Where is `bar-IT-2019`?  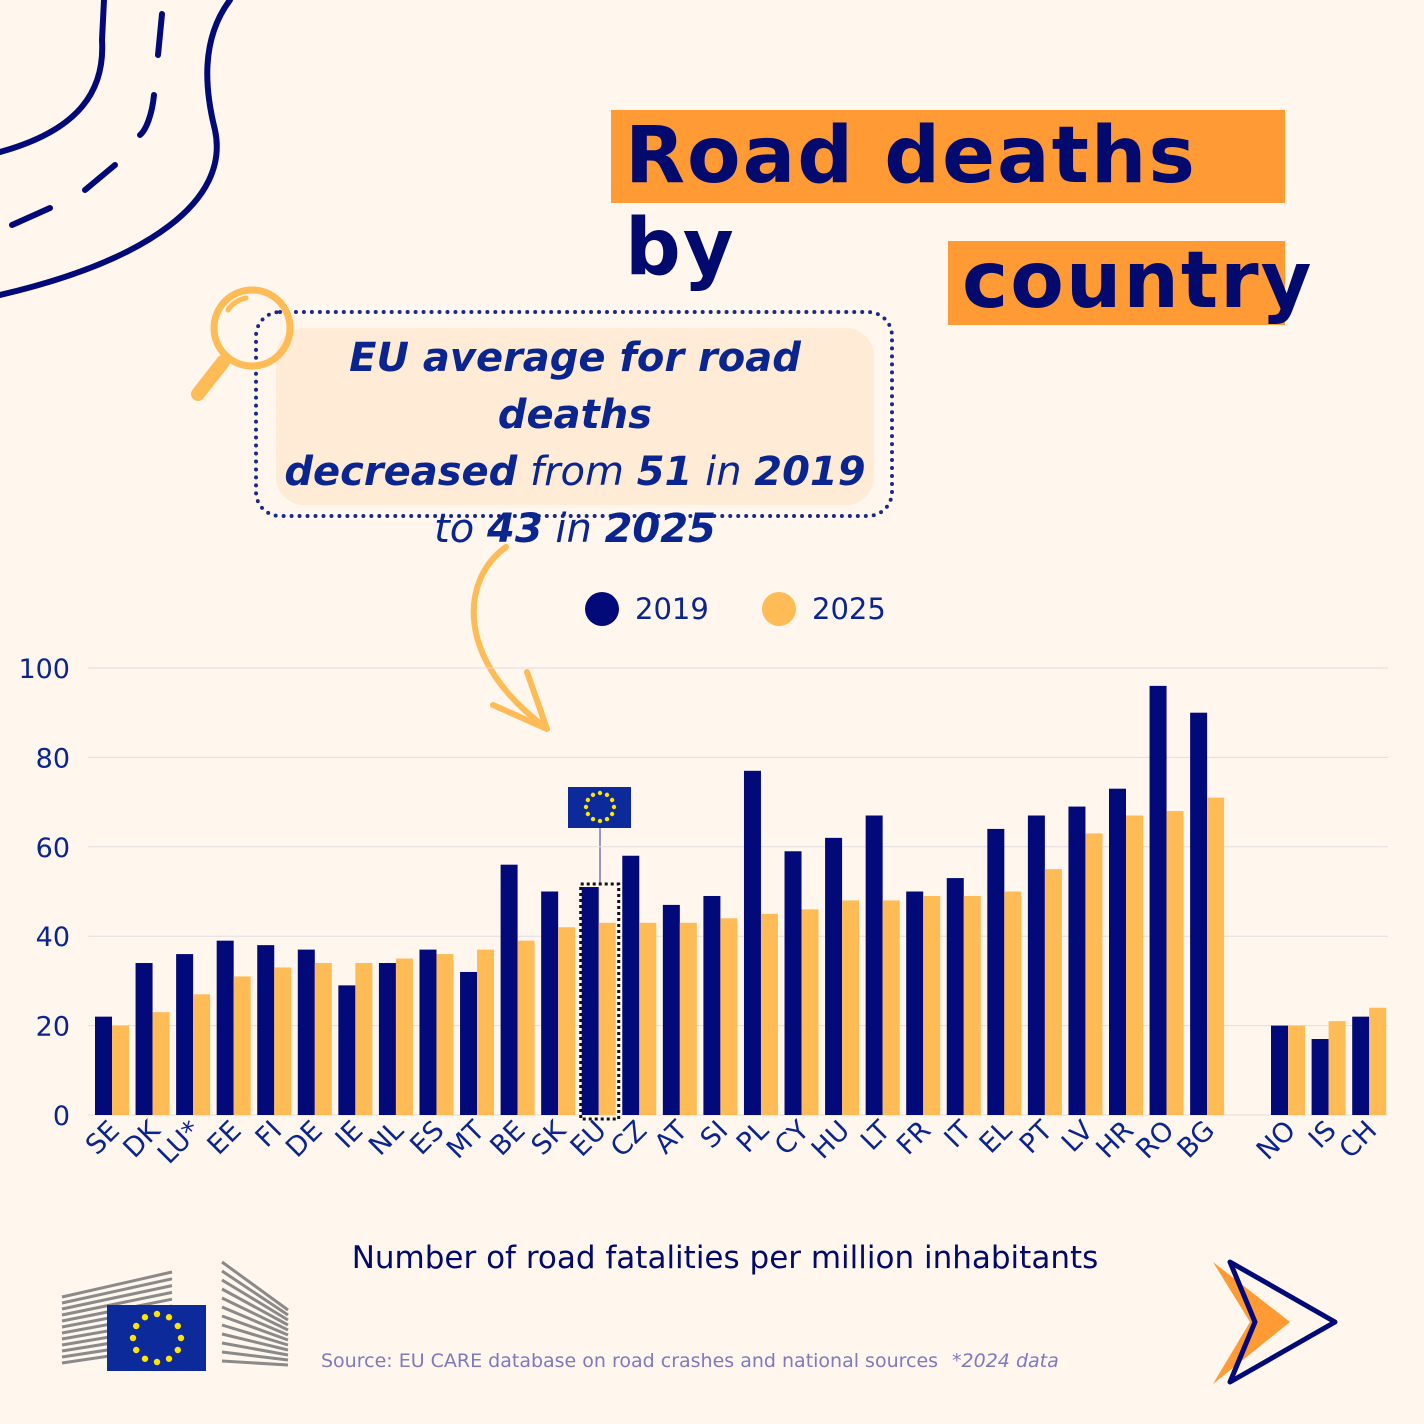
bar-IT-2019 is located at coordinates (955, 996).